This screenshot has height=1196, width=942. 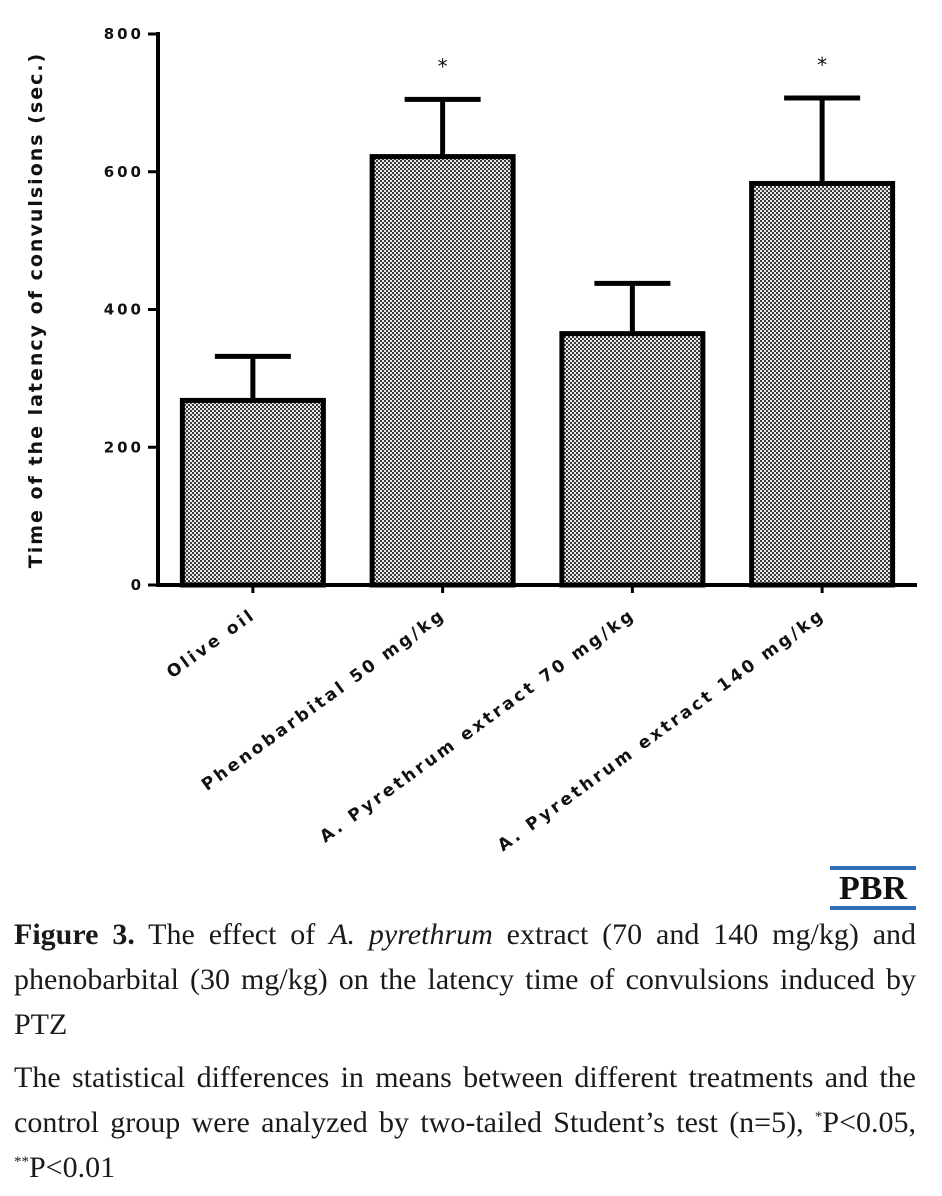 I want to click on x-category-label: A. Pyrethrum extract 70 mg/kg, so click(x=477, y=726).